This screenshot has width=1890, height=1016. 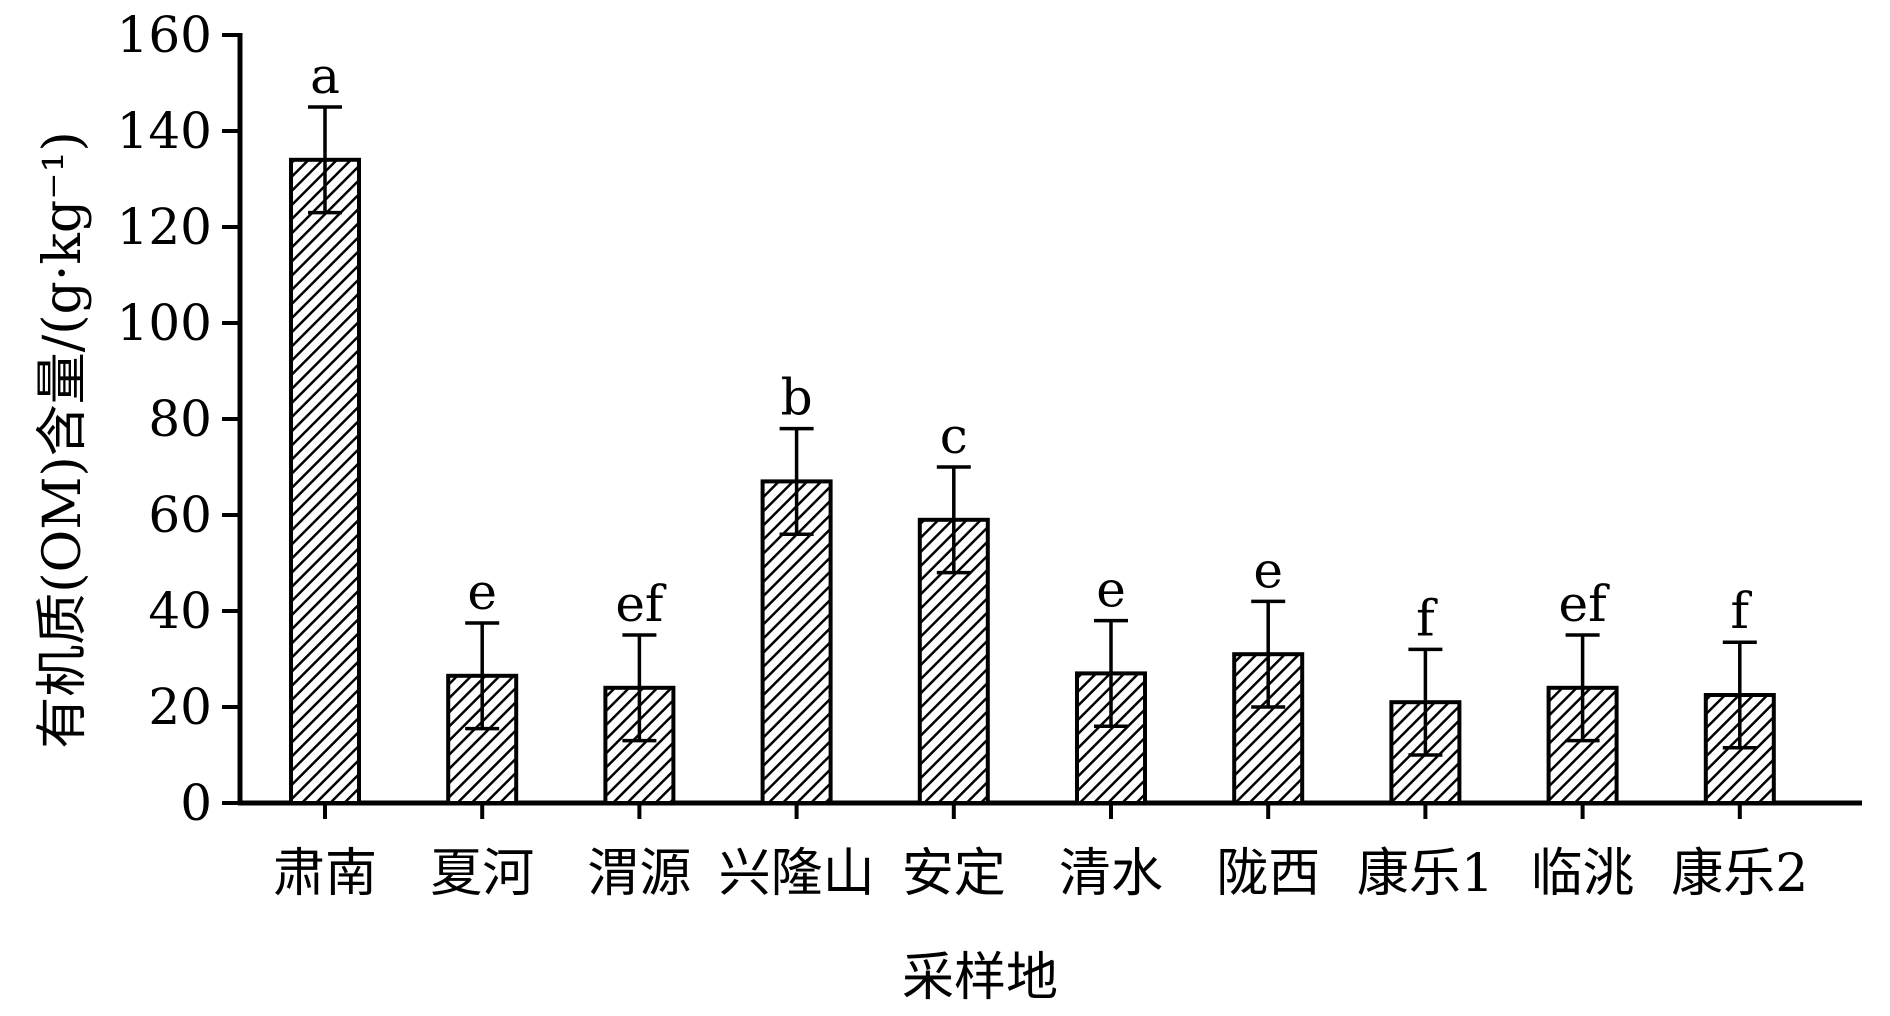 What do you see at coordinates (1111, 874) in the screenshot?
I see `x-tick-label: 清水` at bounding box center [1111, 874].